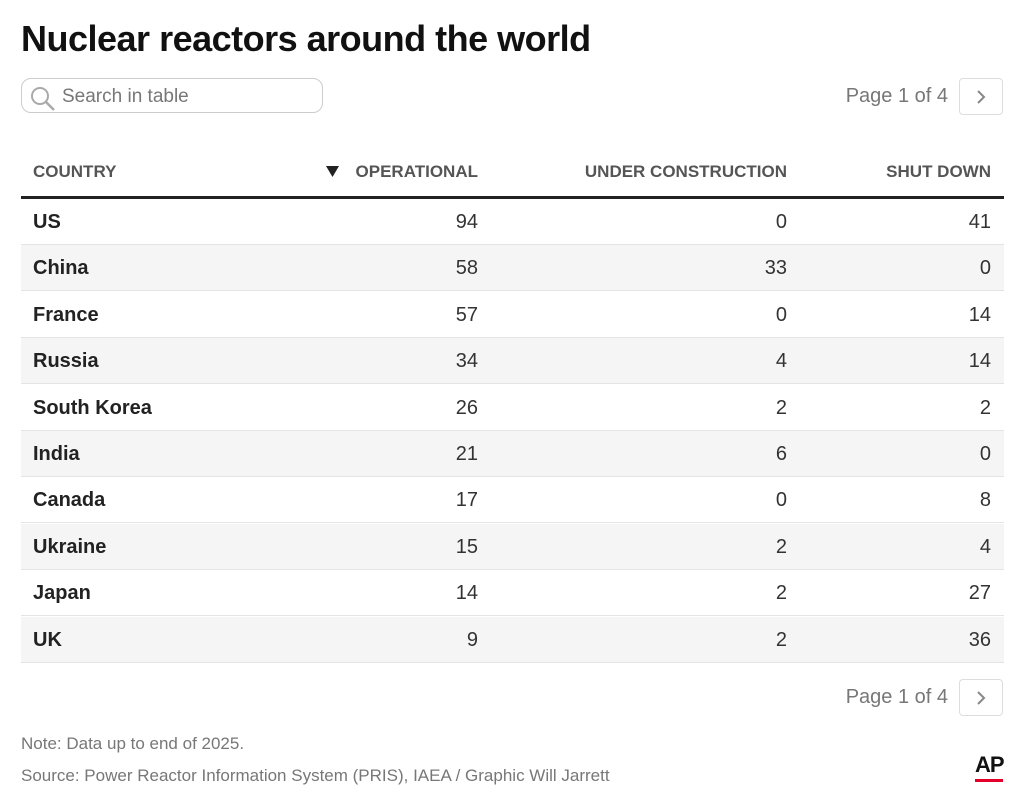 The width and height of the screenshot is (1024, 807). I want to click on number-cell: 27, so click(979, 593).